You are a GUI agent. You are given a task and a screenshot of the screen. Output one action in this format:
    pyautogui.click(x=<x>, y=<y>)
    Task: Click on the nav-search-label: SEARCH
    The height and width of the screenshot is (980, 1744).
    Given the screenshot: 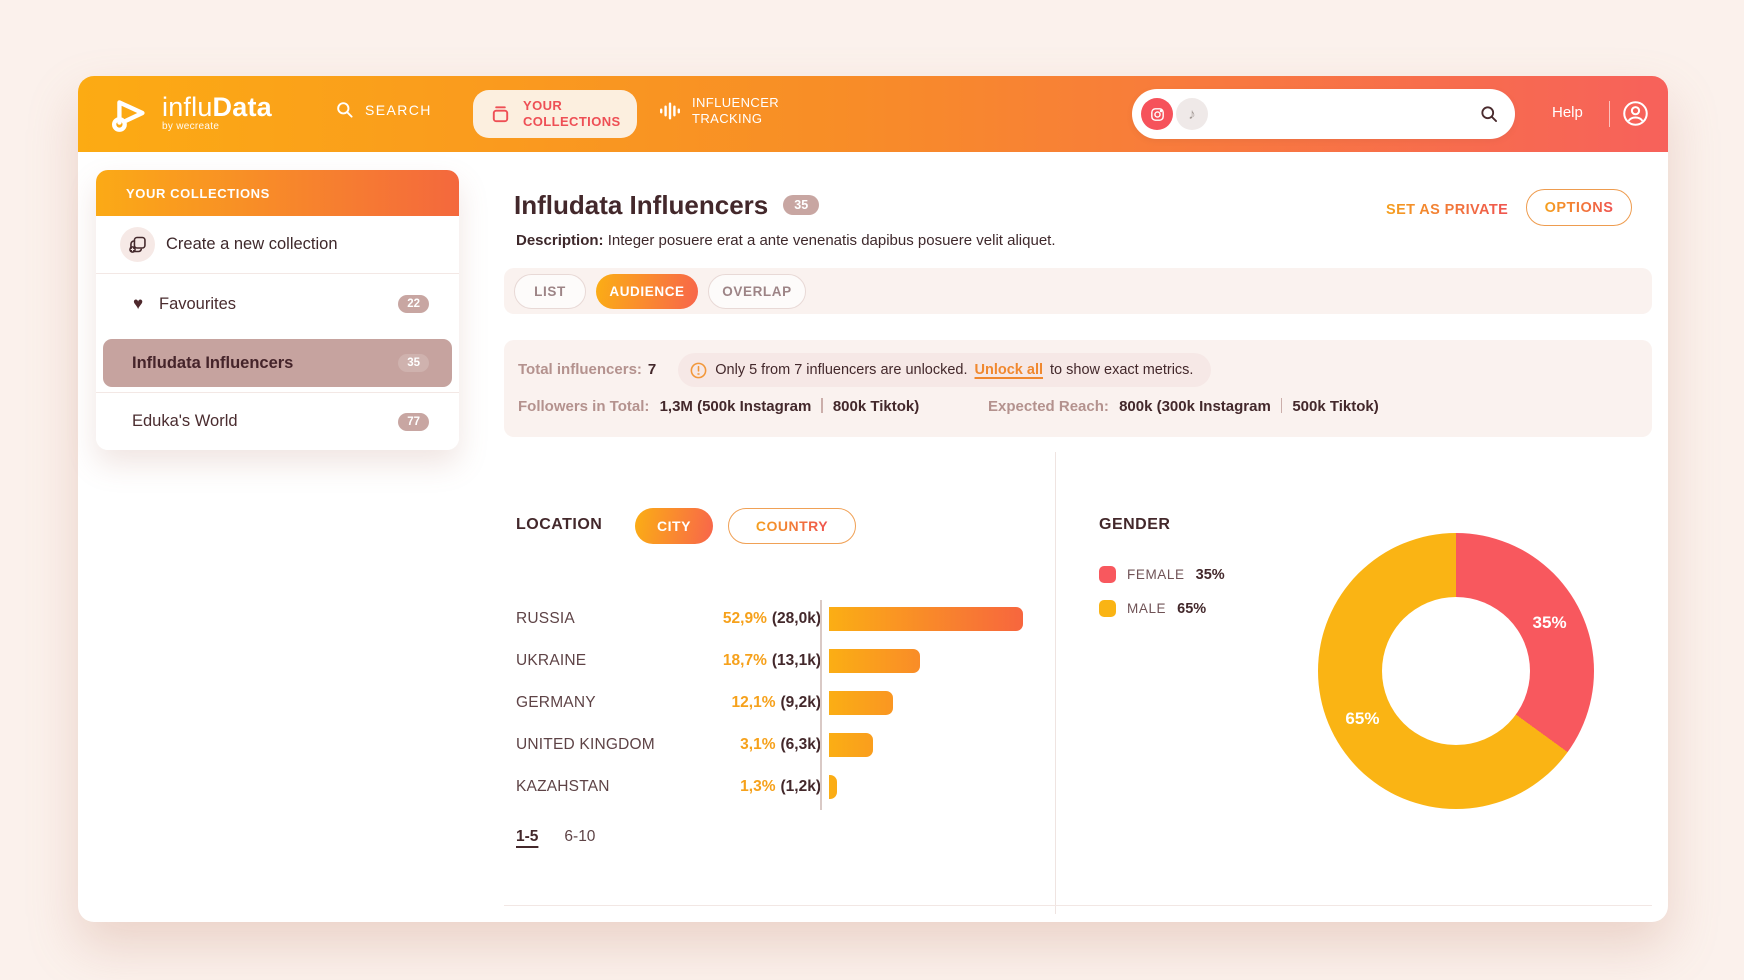 What is the action you would take?
    pyautogui.click(x=398, y=109)
    